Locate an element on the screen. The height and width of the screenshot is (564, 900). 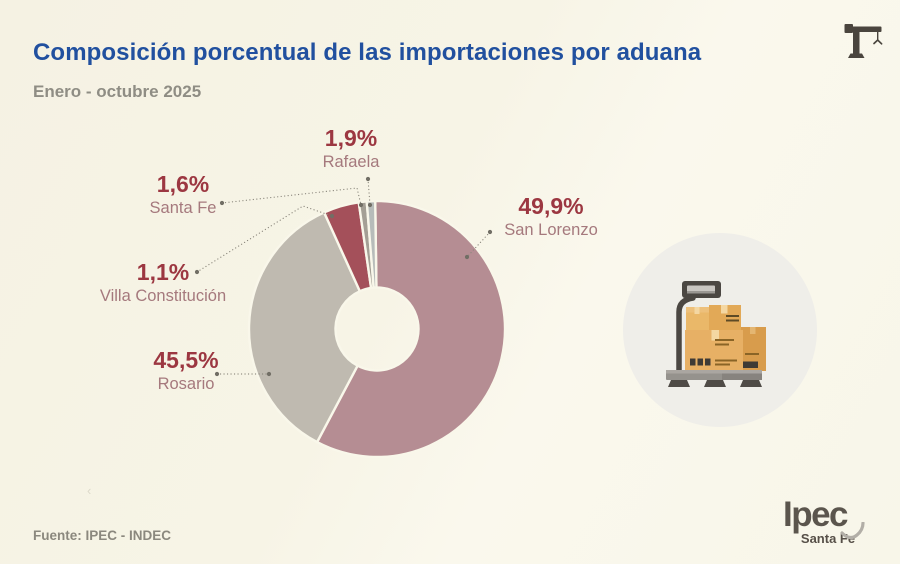
leader-lines is located at coordinates (343, 276).